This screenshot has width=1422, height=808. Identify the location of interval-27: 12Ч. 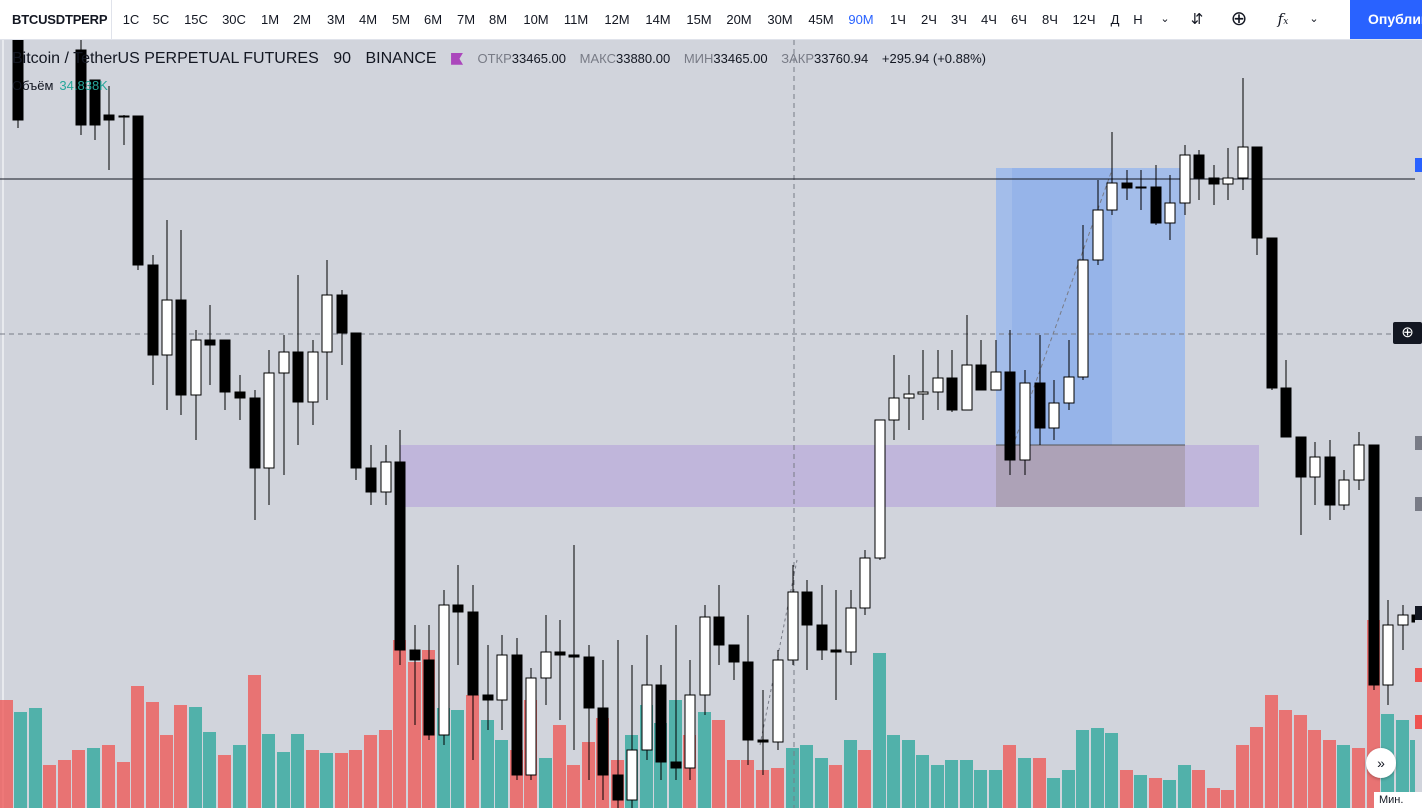
(1084, 19).